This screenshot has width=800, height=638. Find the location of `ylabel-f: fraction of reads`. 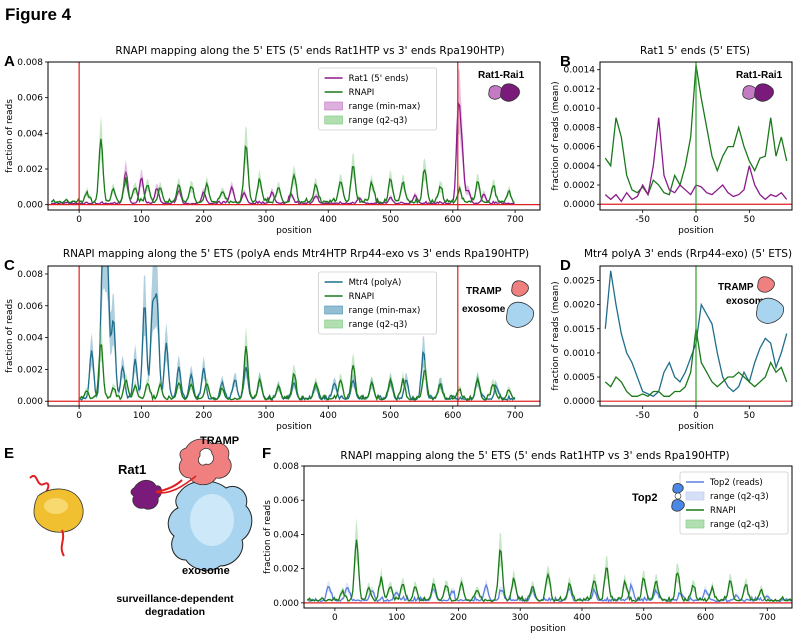

ylabel-f: fraction of reads is located at coordinates (268, 537).